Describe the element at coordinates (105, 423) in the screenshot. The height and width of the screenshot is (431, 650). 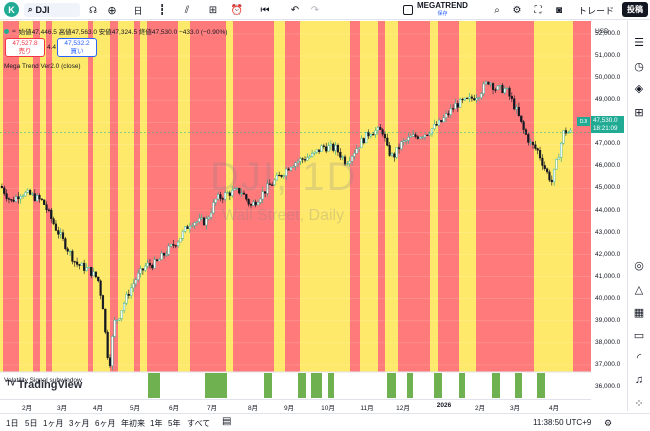
I see `range-6m: 6ヶ月` at that location.